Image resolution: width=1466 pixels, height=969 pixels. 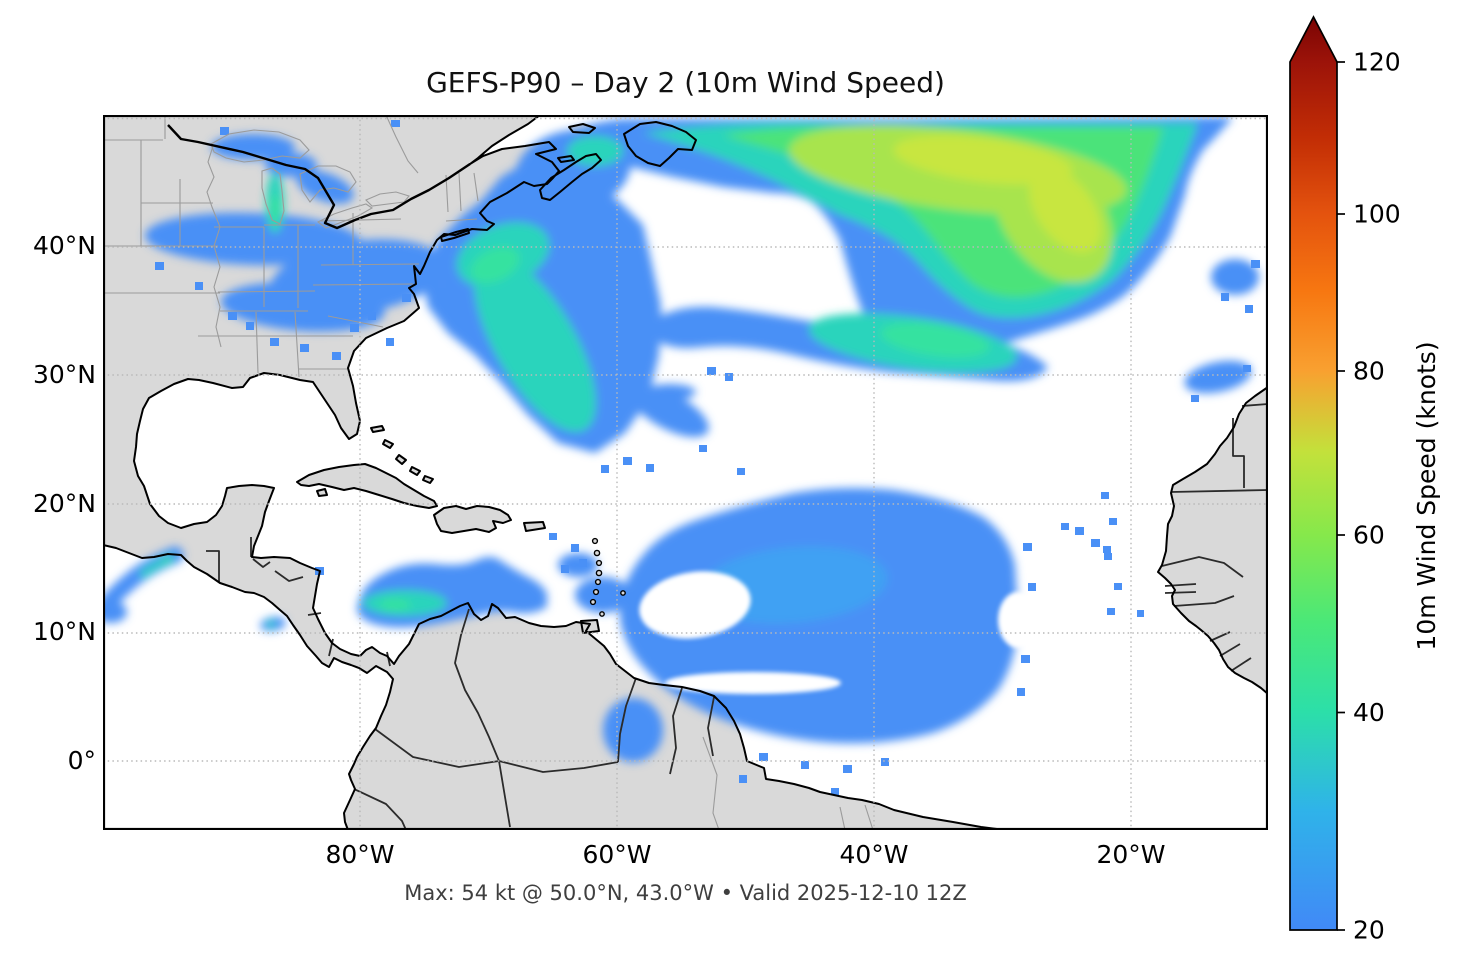 I want to click on y-tick-0: 0°, so click(x=81, y=760).